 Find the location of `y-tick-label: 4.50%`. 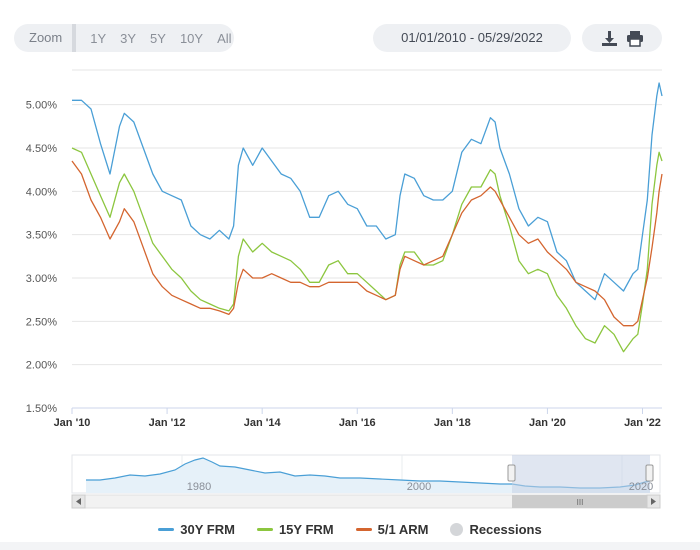

y-tick-label: 4.50% is located at coordinates (41, 149).